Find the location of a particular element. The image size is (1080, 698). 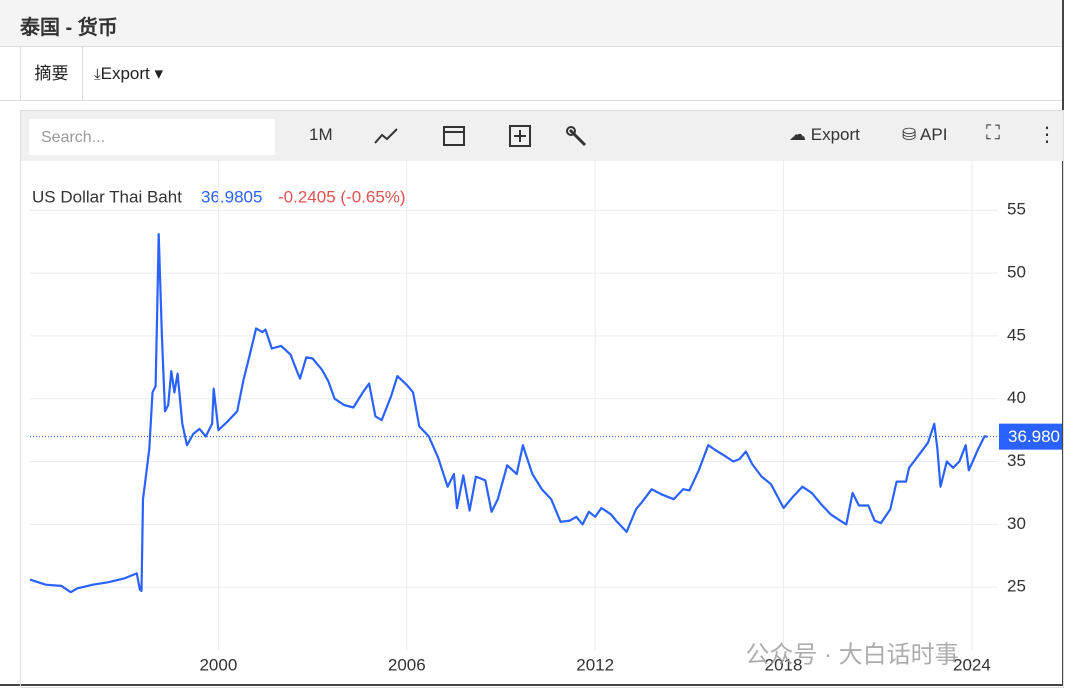

menu-icon: ⋮ is located at coordinates (1047, 135).